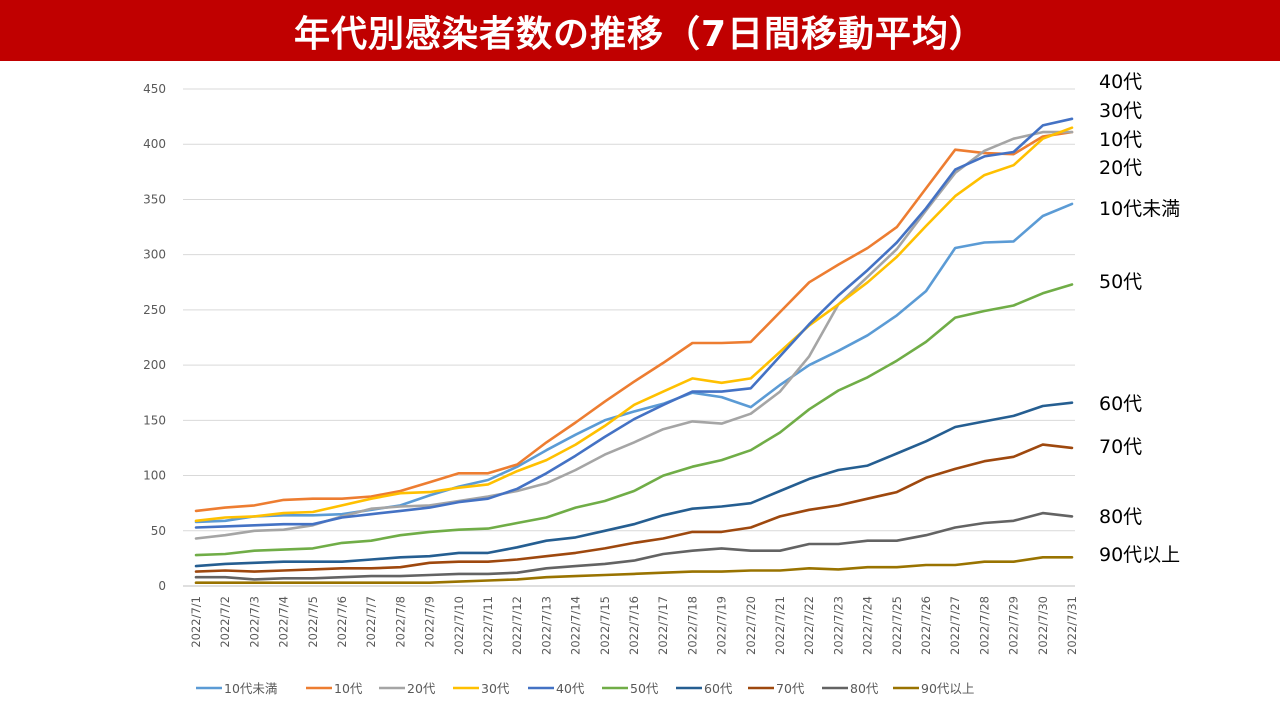  I want to click on legend-label: 10代未満, so click(250, 688).